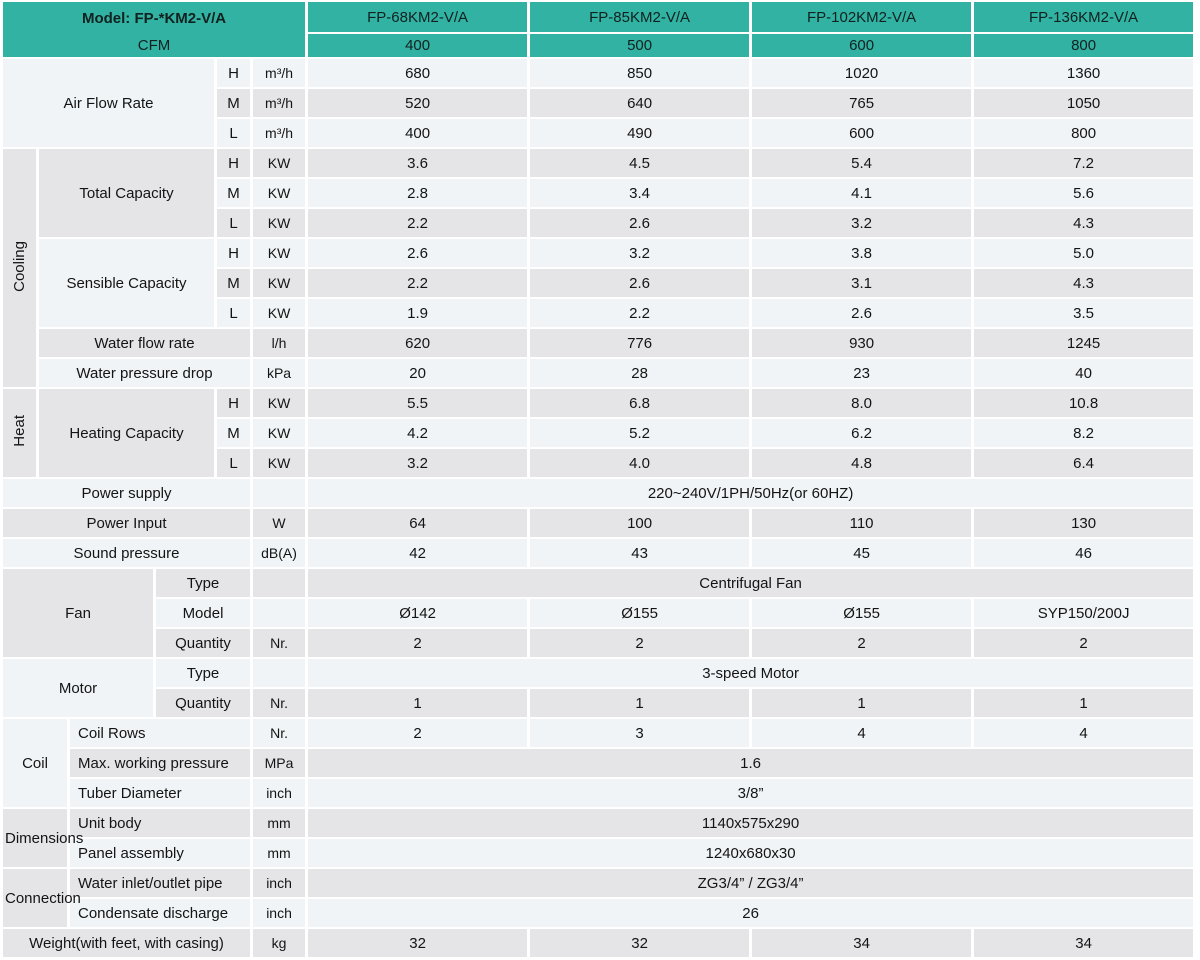  I want to click on row-label-coil-rows: Coil Rows, so click(160, 733).